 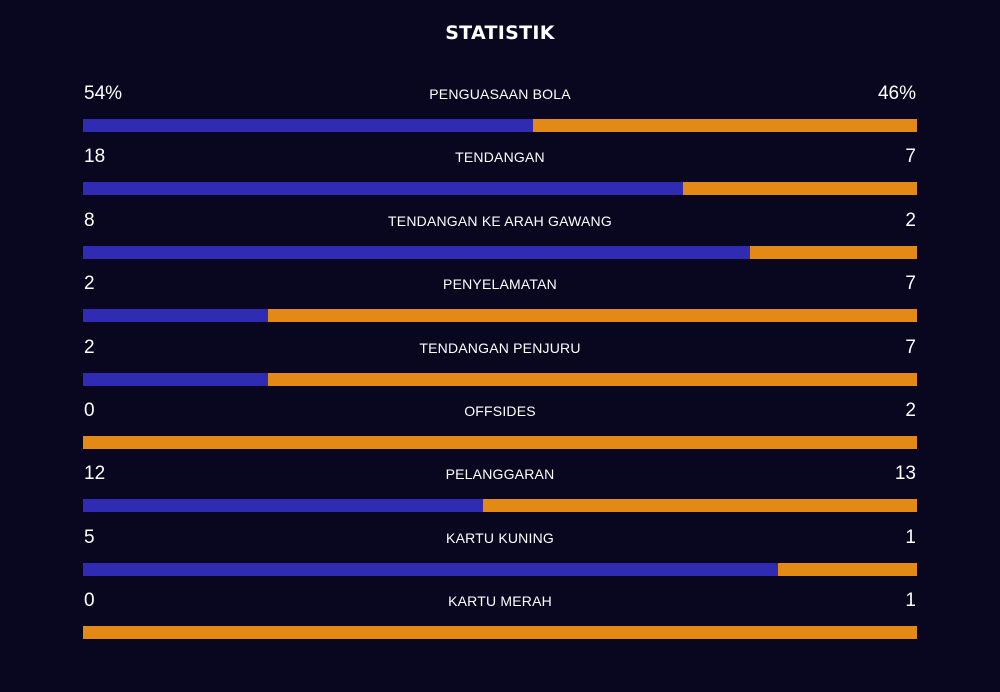 I want to click on away-value: 46%, so click(x=896, y=93).